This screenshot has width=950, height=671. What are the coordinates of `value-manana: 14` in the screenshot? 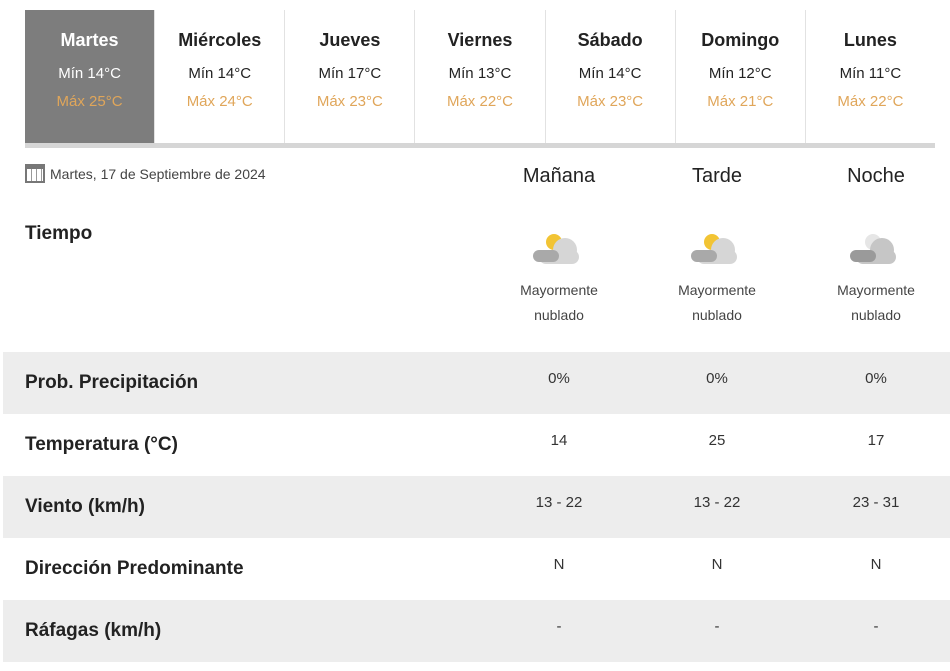 It's located at (559, 440).